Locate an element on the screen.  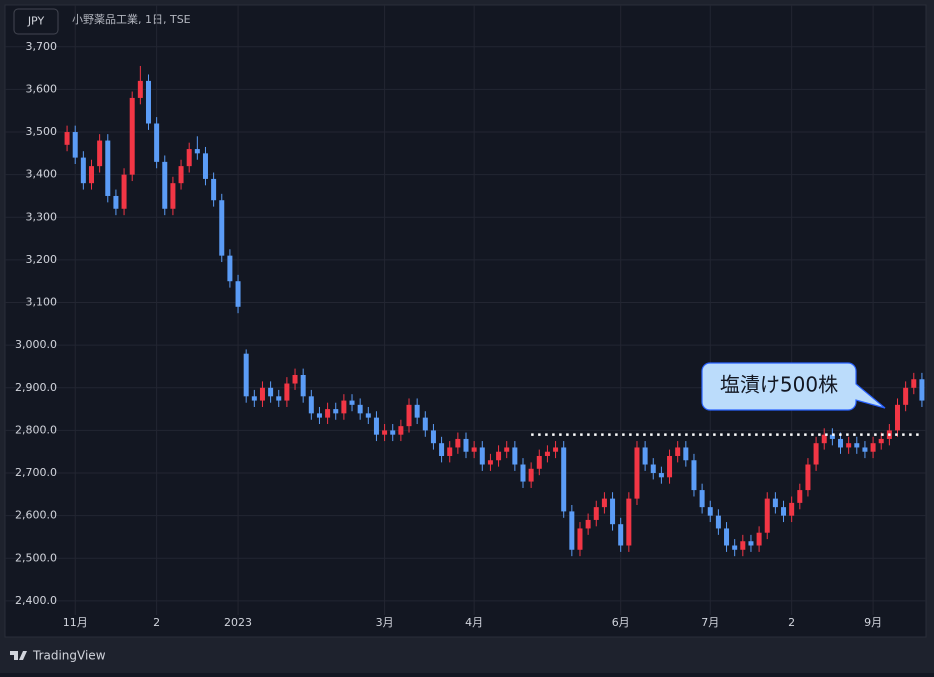
x-tick-label: 7月 is located at coordinates (710, 622).